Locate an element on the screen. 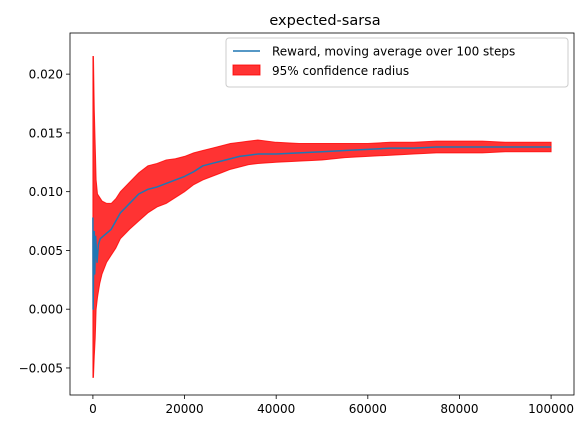  y-tick-label: 0.010 is located at coordinates (46, 192).